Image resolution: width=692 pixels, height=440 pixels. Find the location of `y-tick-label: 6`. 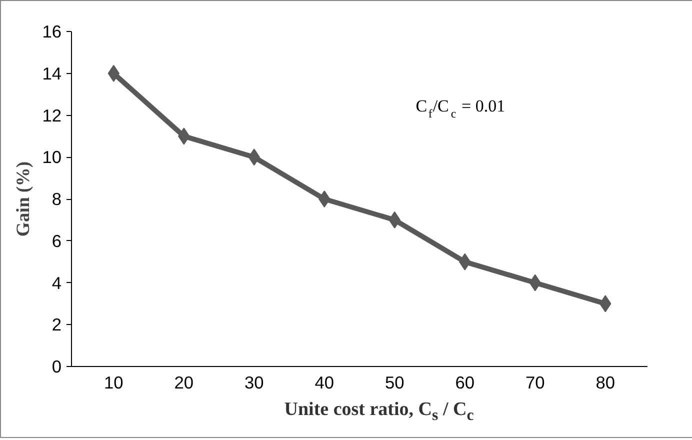

y-tick-label: 6 is located at coordinates (57, 240).